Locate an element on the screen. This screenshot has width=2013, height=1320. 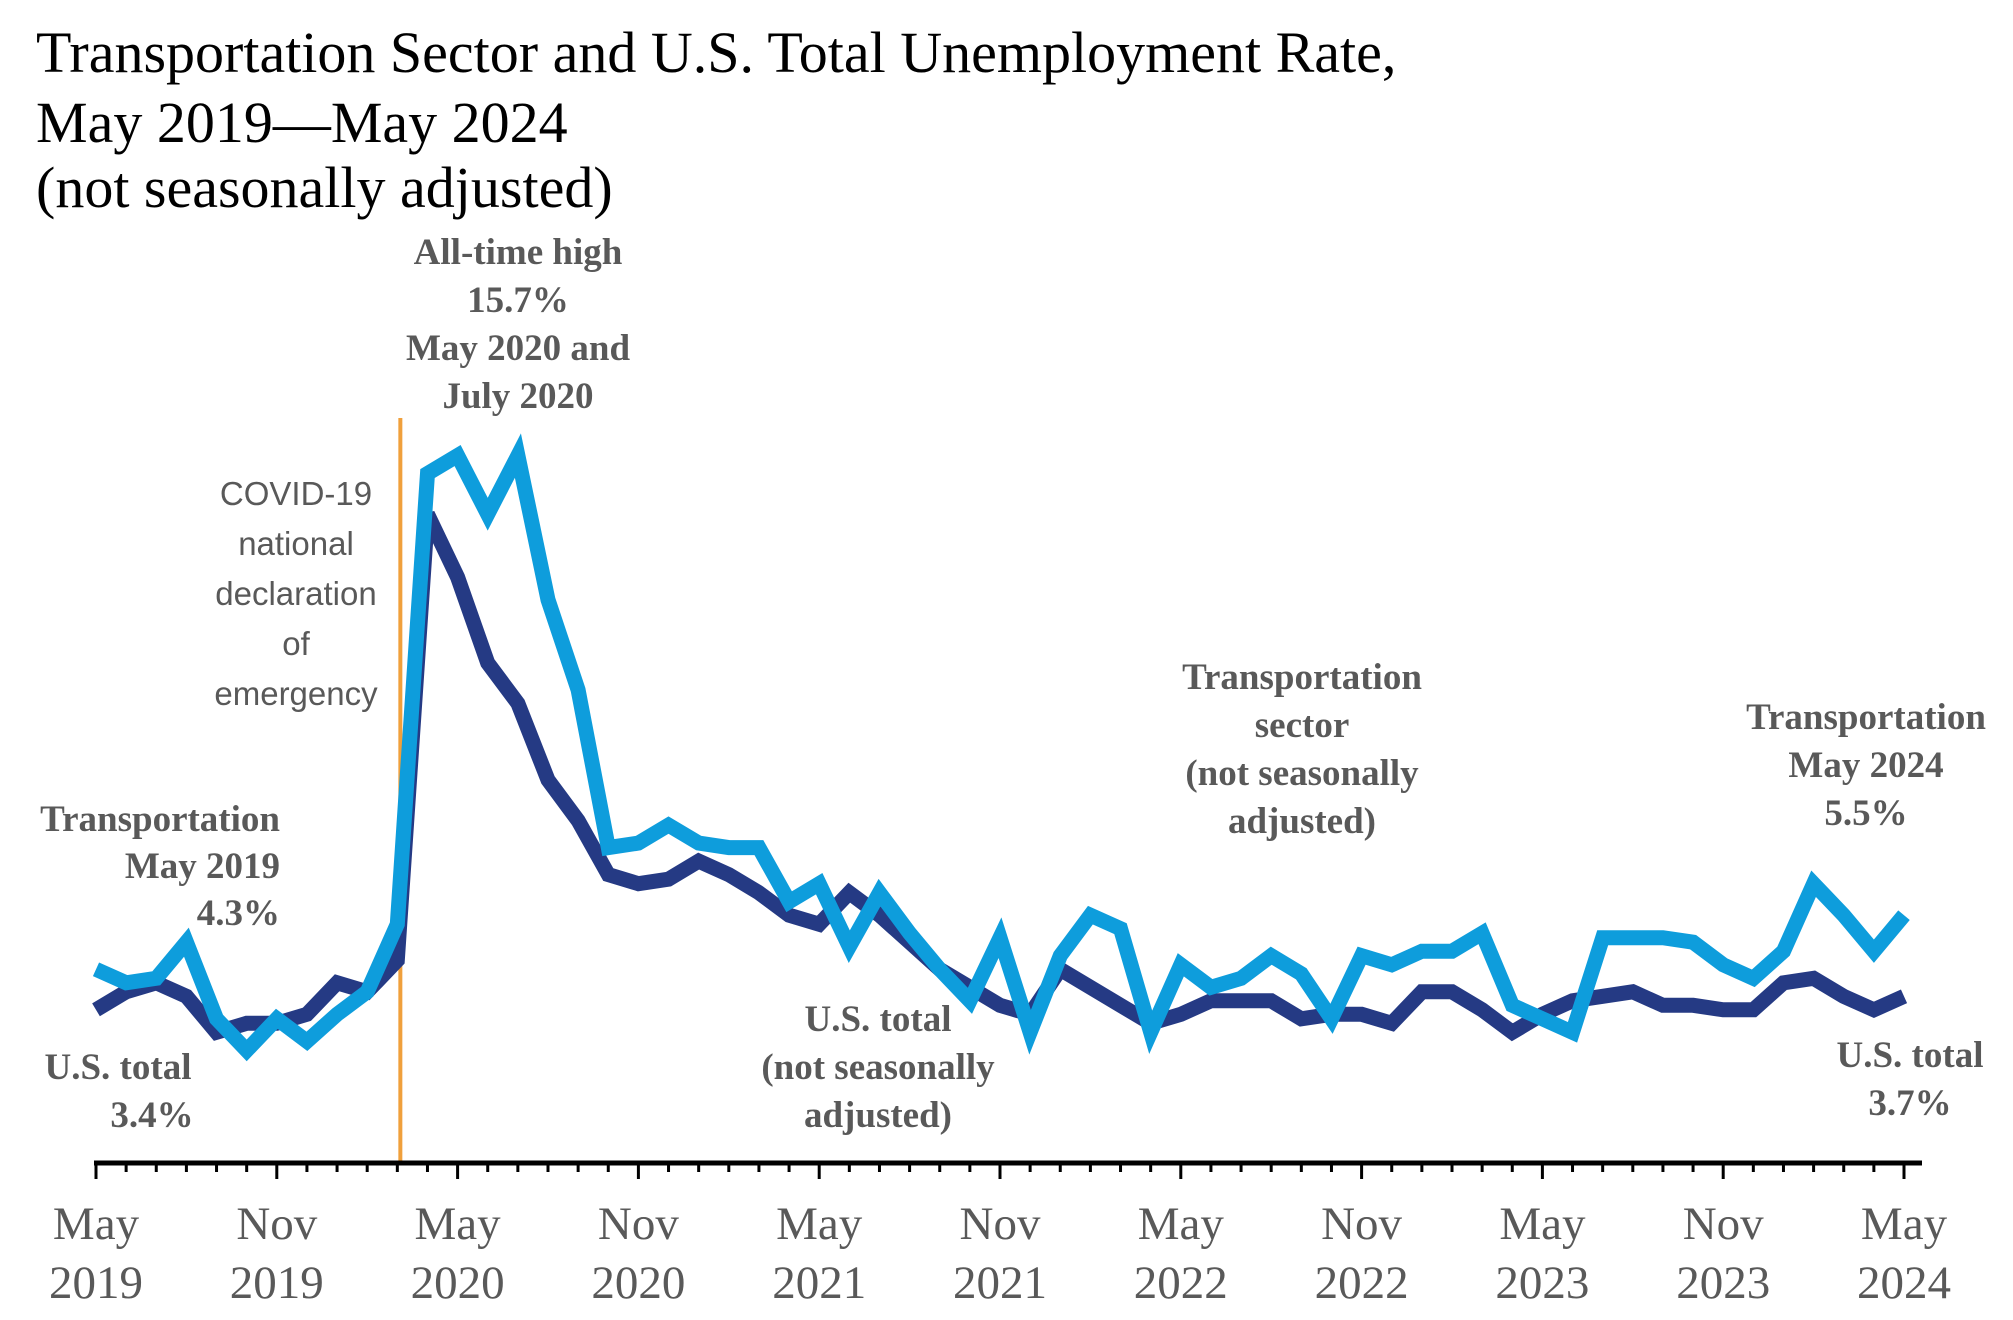
us-start-annotation: U.S. total 3.4% is located at coordinates (119, 1091).